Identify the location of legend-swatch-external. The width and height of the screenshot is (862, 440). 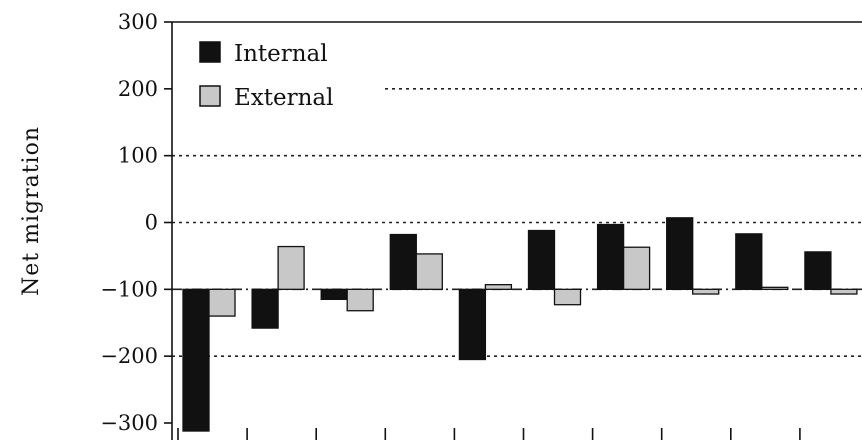
(210, 96).